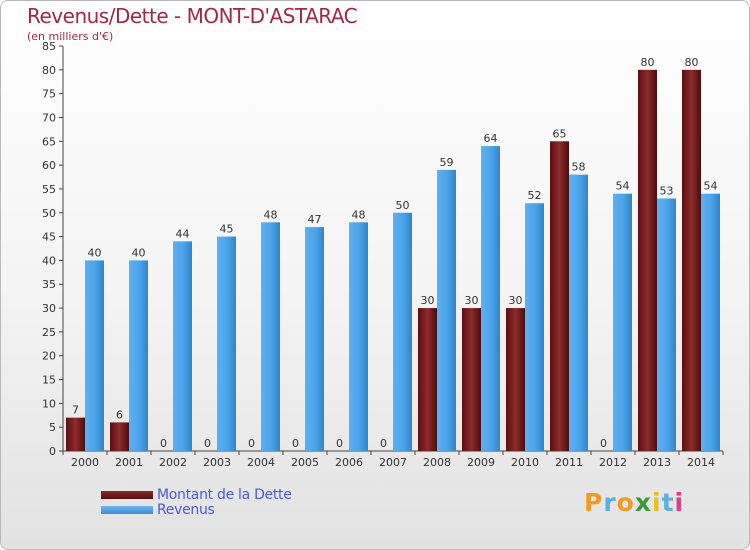 Image resolution: width=750 pixels, height=550 pixels. I want to click on data-label-dette: 65, so click(560, 133).